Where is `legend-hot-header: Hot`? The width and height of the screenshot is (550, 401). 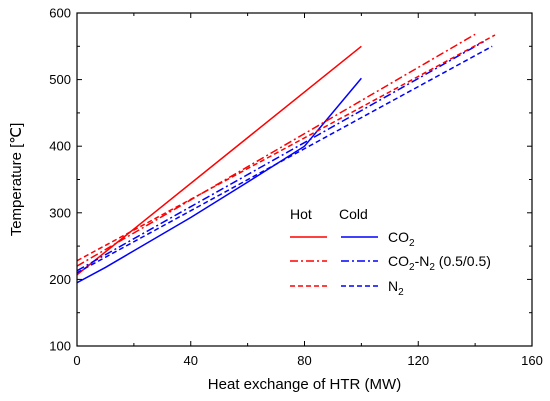
legend-hot-header: Hot is located at coordinates (301, 214).